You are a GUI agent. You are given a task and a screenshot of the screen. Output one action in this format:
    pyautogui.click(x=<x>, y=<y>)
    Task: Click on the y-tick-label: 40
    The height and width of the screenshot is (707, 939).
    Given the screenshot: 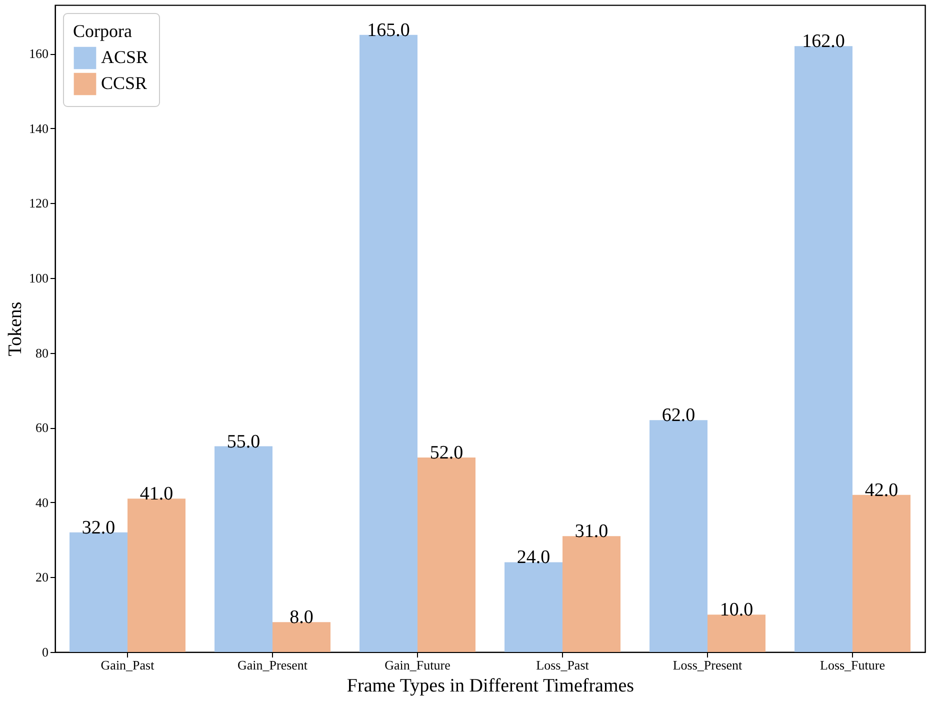 What is the action you would take?
    pyautogui.click(x=42, y=502)
    